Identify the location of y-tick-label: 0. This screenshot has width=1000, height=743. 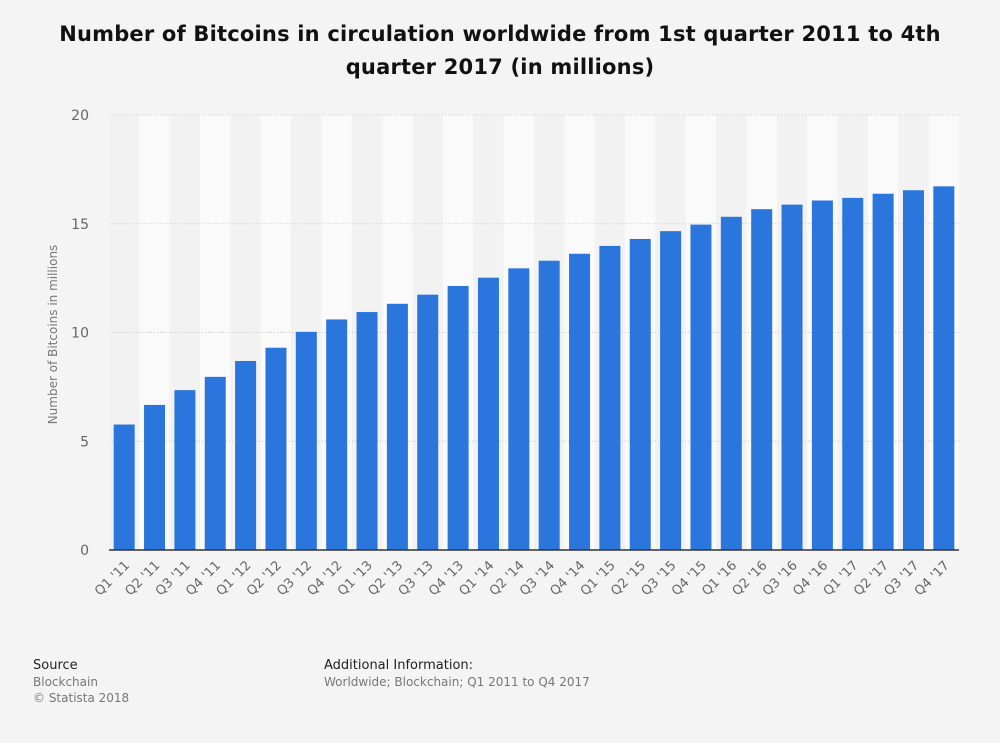
(84, 551).